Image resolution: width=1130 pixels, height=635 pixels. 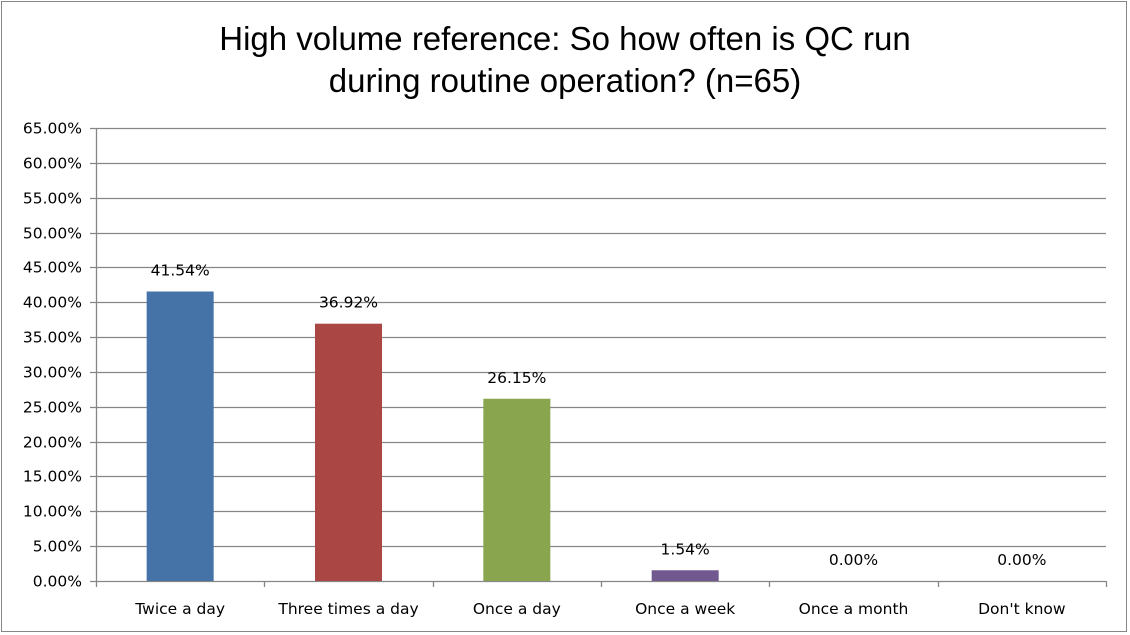 I want to click on x-tick-label: Twice a day, so click(x=179, y=609).